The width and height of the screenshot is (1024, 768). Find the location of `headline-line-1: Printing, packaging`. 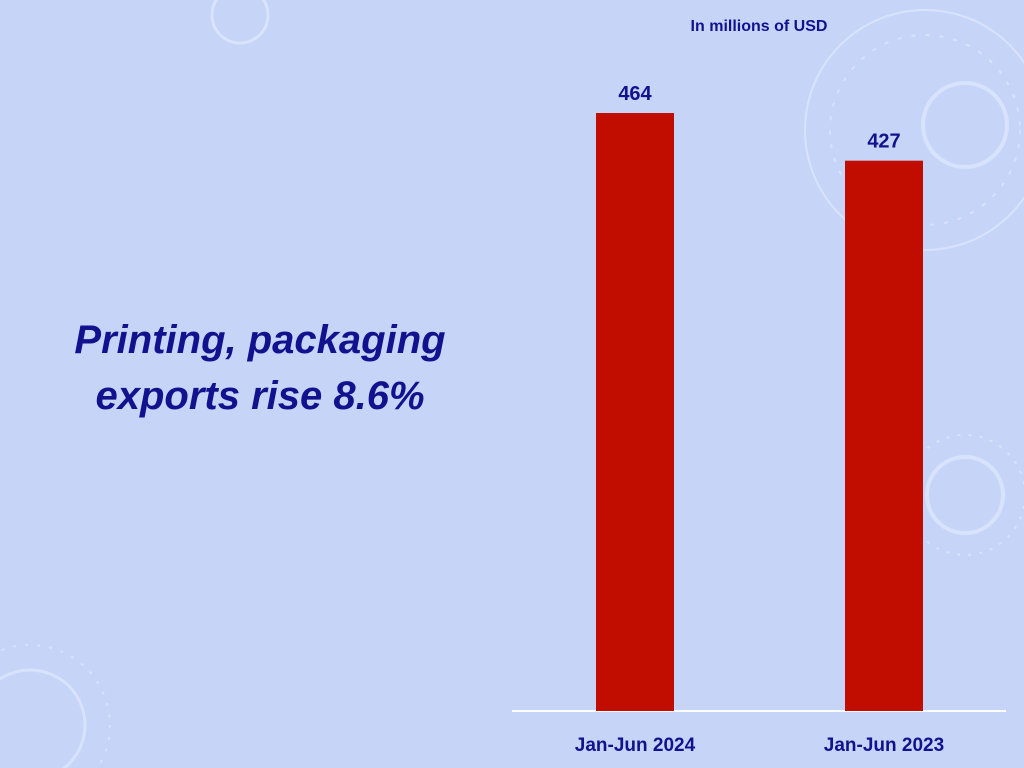

headline-line-1: Printing, packaging is located at coordinates (260, 340).